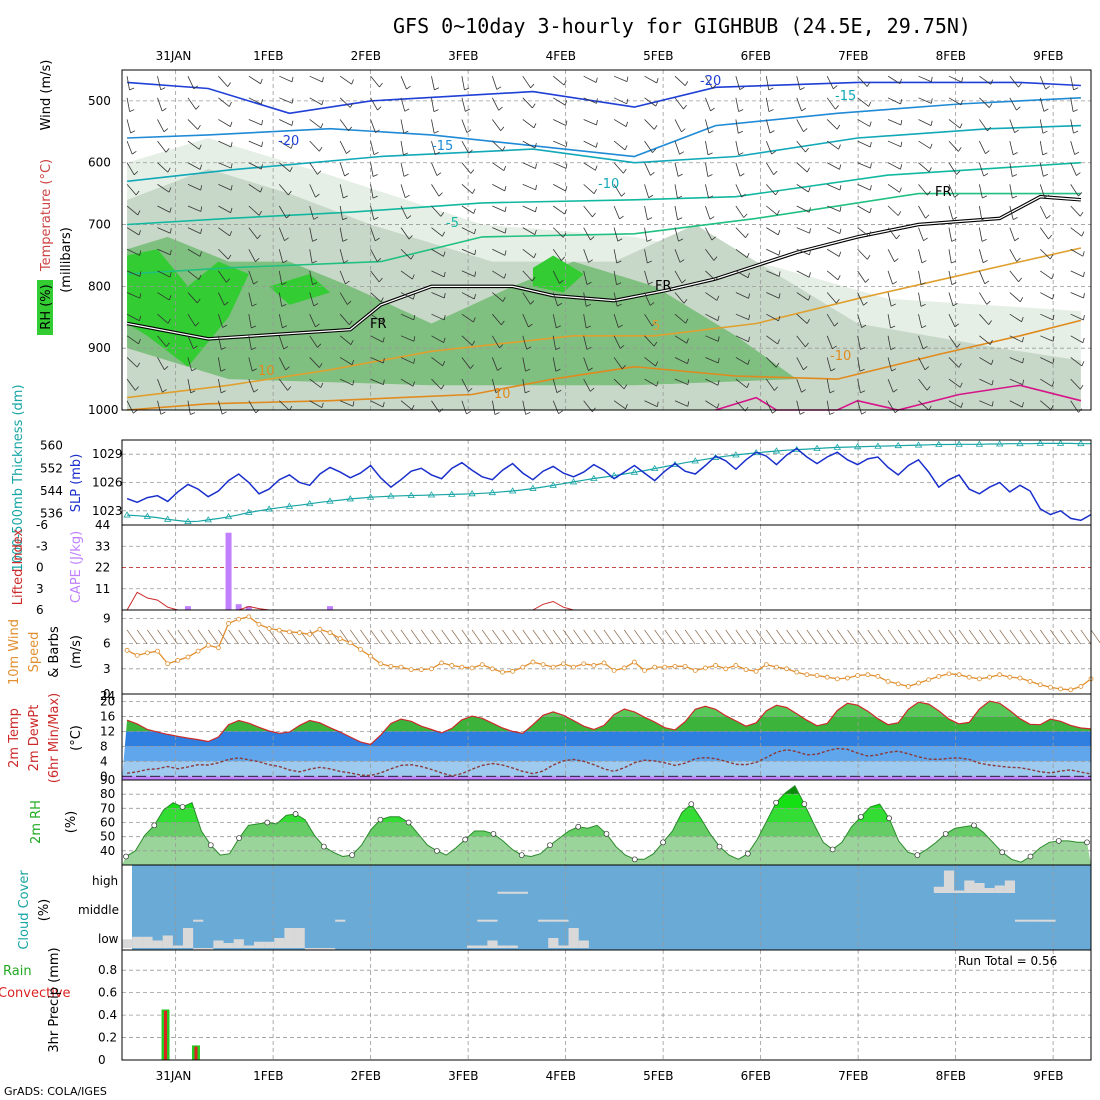  What do you see at coordinates (606, 801) in the screenshot?
I see `rh-band` at bounding box center [606, 801].